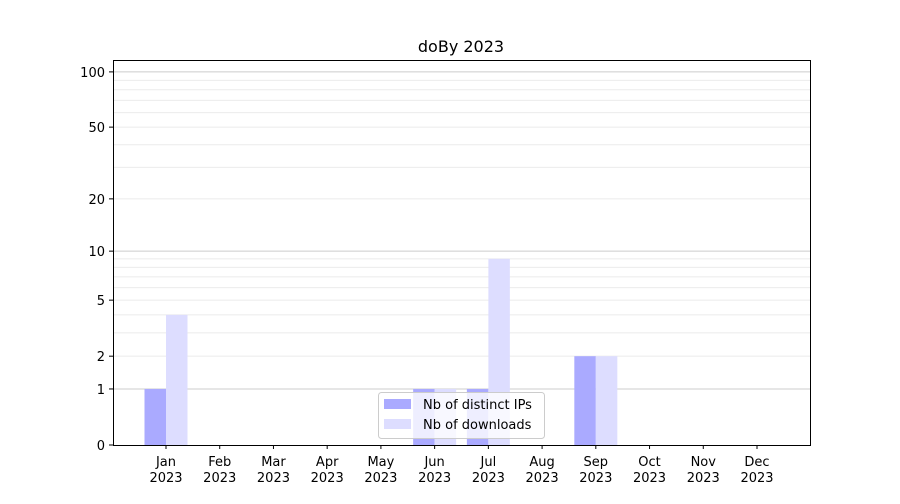  I want to click on y-tick-label: 2, so click(101, 357).